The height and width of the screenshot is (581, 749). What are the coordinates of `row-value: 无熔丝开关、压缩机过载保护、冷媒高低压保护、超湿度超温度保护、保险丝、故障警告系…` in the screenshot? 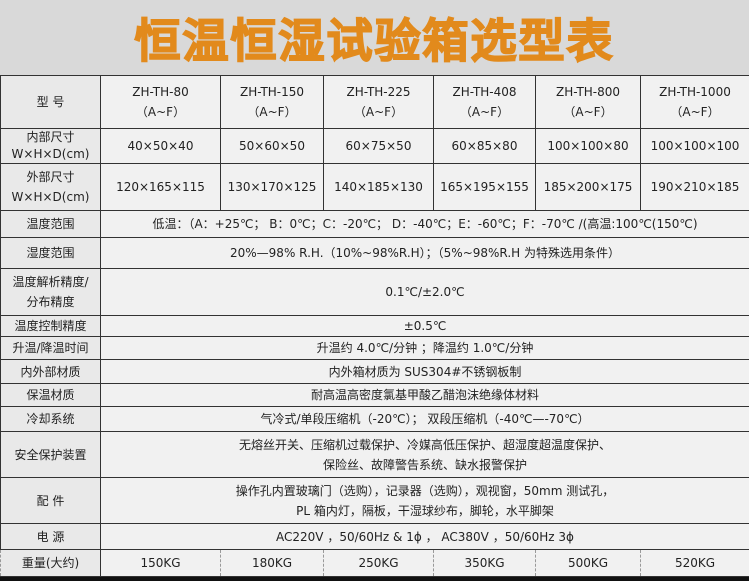 It's located at (425, 455).